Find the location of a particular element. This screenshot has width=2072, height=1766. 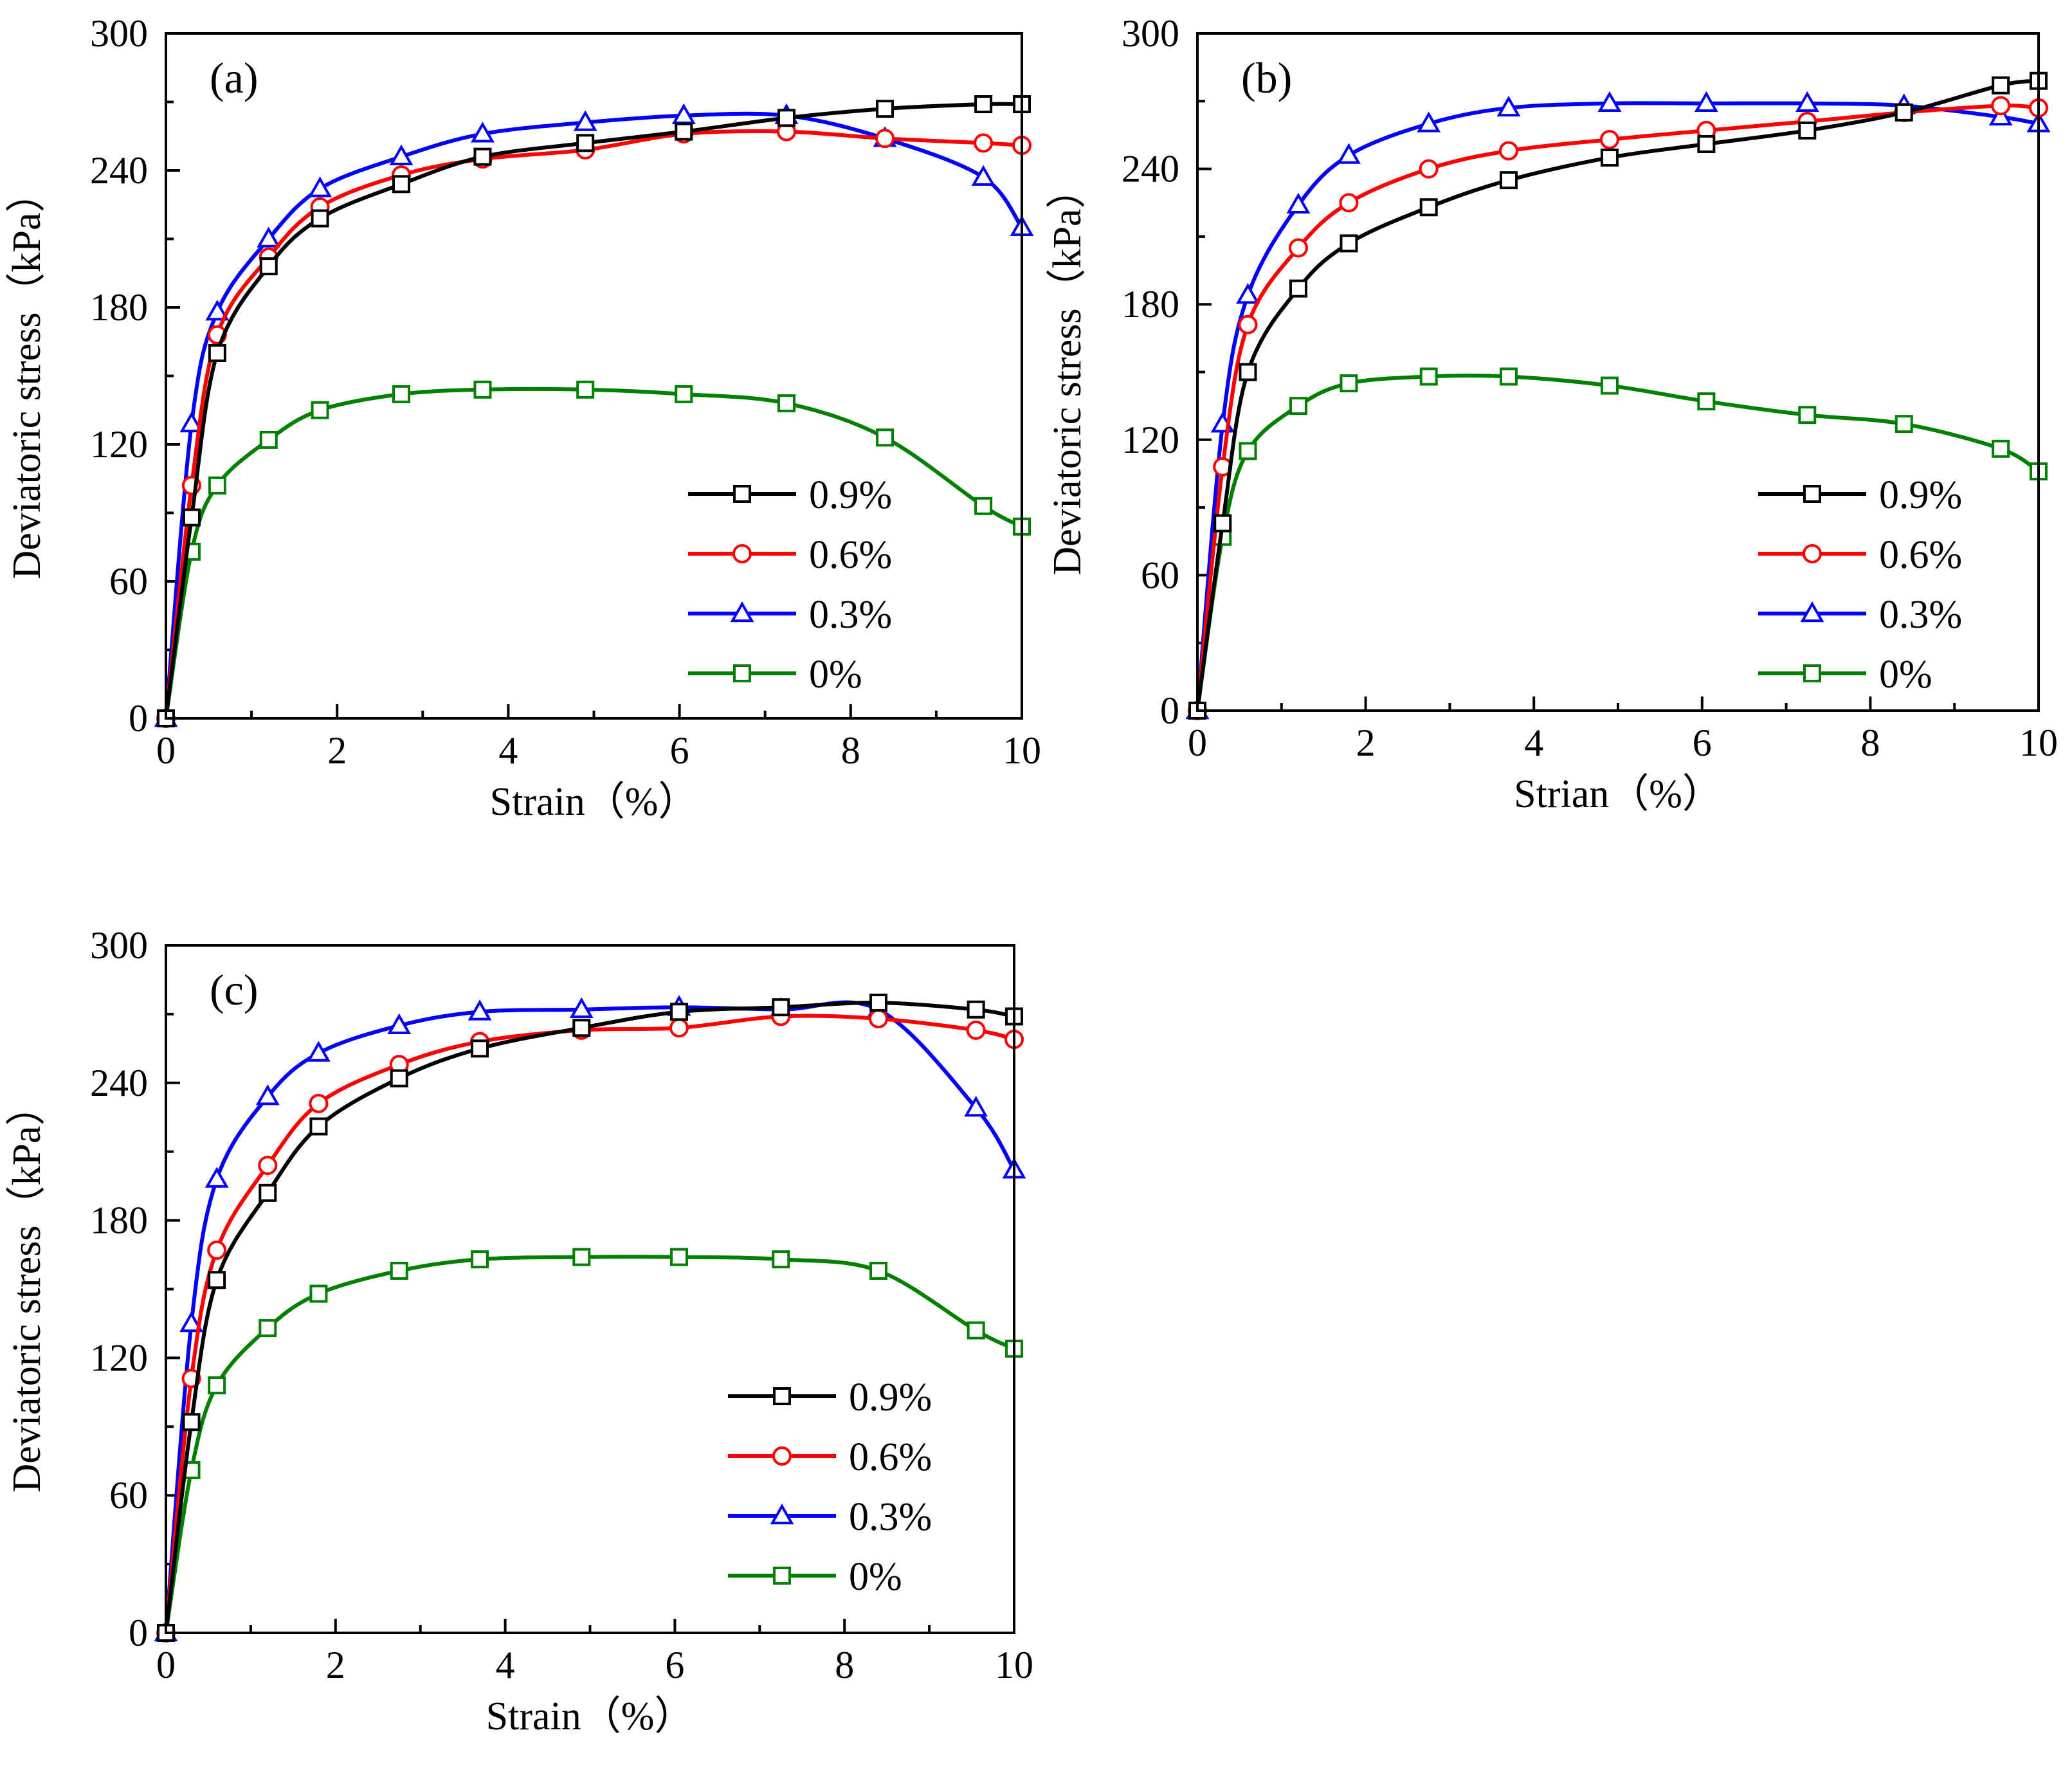

chart-b-y-tick-label: 120 is located at coordinates (1150, 440).